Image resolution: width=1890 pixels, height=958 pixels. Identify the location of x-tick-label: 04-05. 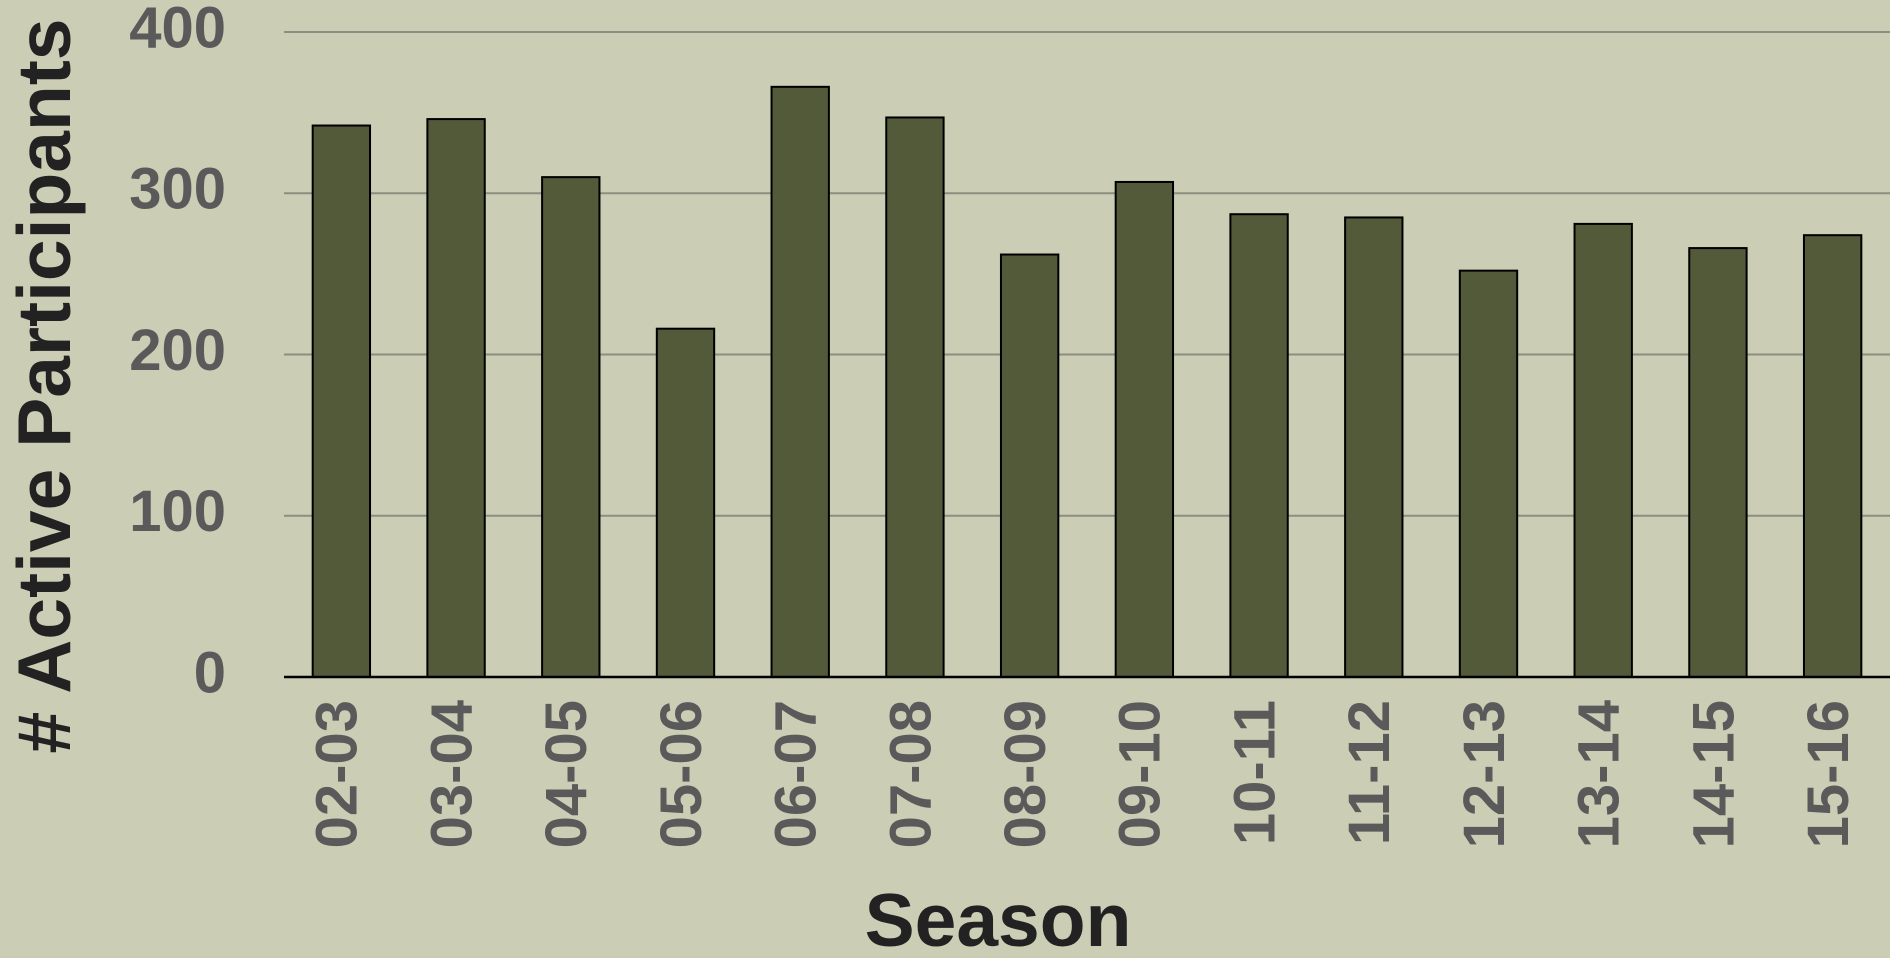
(566, 774).